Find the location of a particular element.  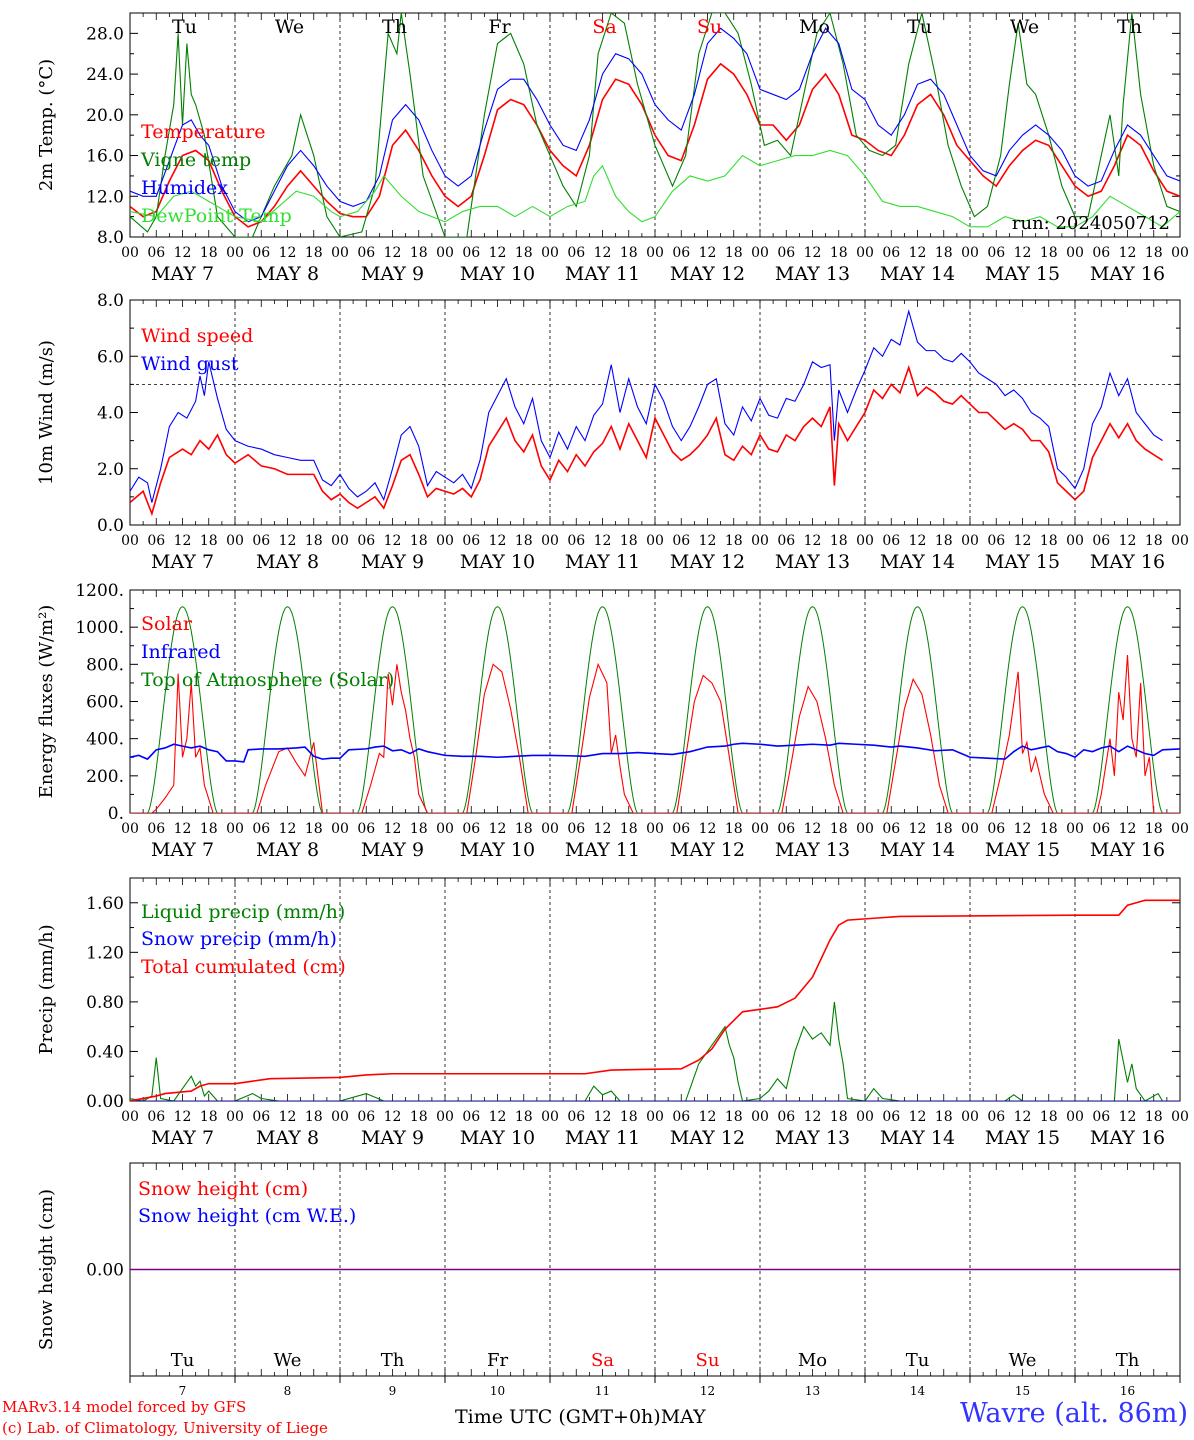

y-tick-label: 24.0 is located at coordinates (105, 75).